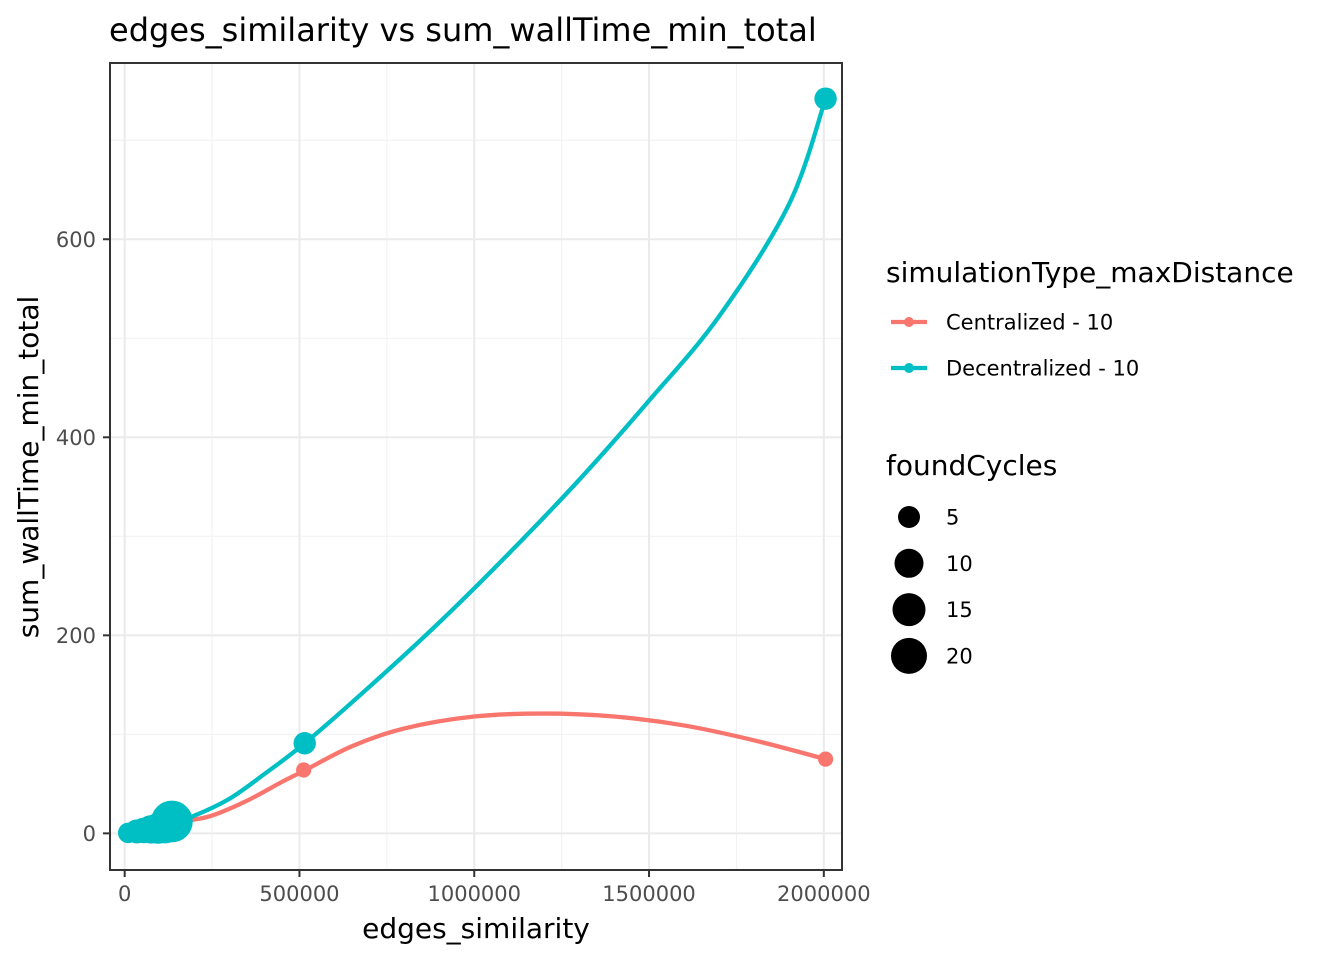 This screenshot has width=1344, height=960. What do you see at coordinates (959, 564) in the screenshot?
I see `size-legend-label: 10` at bounding box center [959, 564].